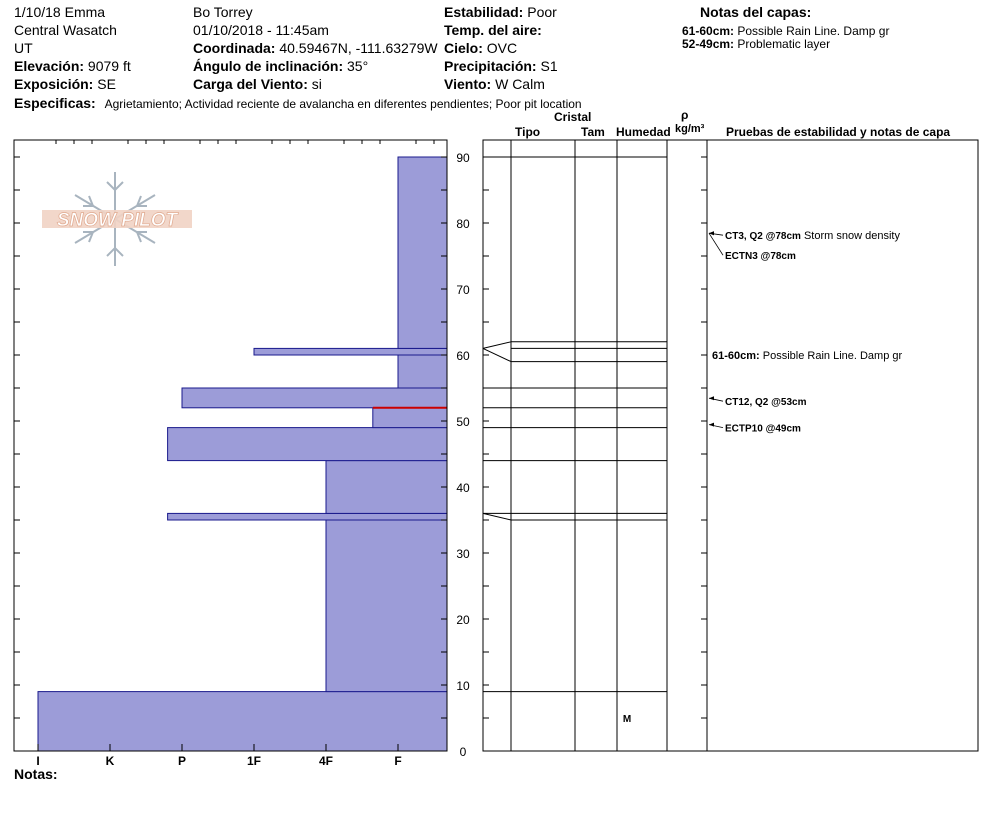 The width and height of the screenshot is (994, 840). What do you see at coordinates (261, 30) in the screenshot?
I see `datetime: 01/10/2018 - 11:45am` at bounding box center [261, 30].